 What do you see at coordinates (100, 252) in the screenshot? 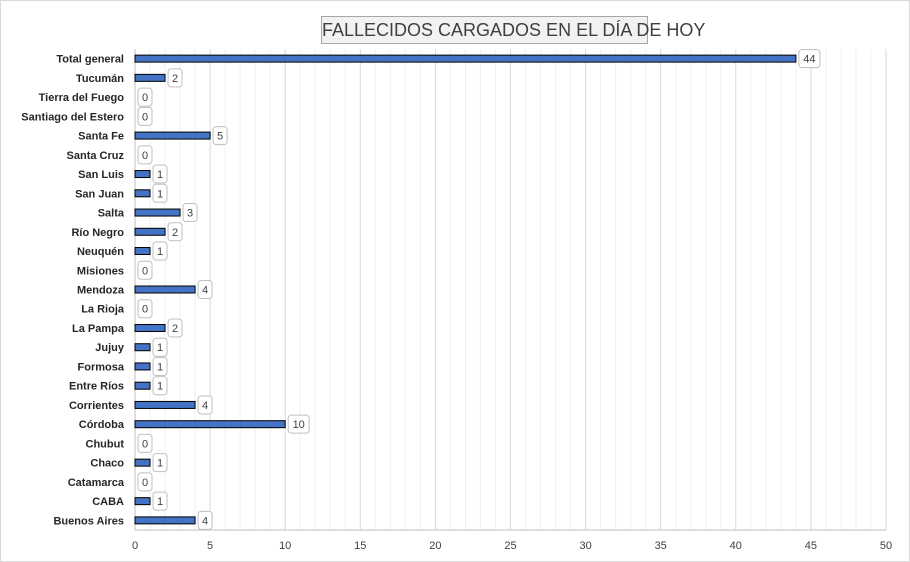
I see `category-label: Neuquén` at bounding box center [100, 252].